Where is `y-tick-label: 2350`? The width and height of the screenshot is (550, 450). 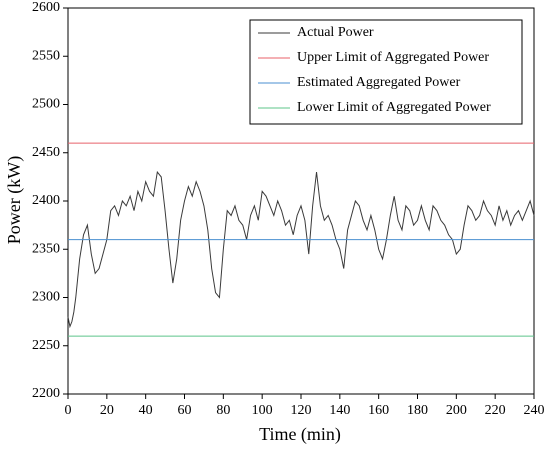 y-tick-label: 2350 is located at coordinates (46, 248).